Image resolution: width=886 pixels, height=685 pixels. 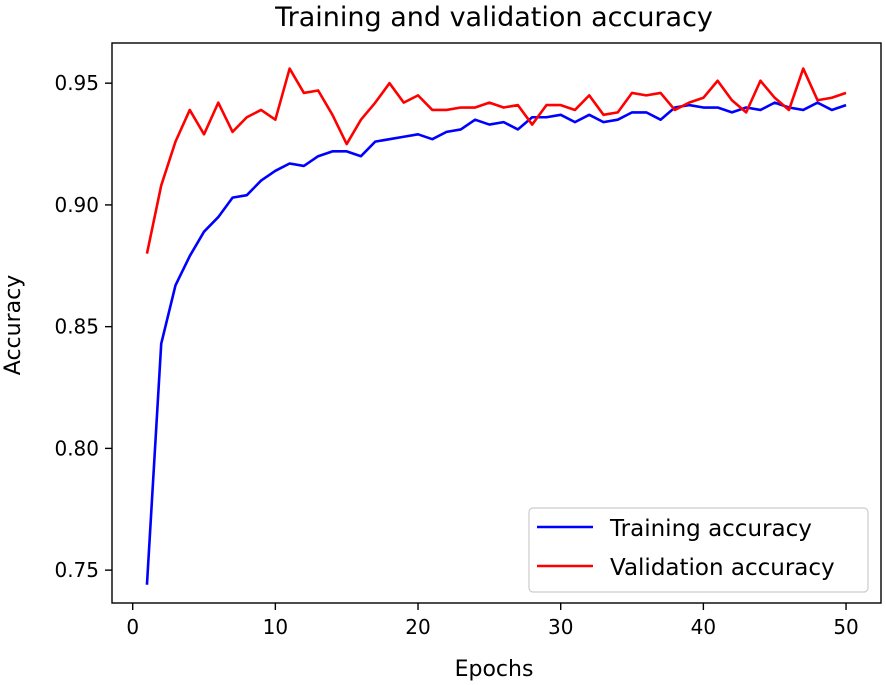 I want to click on y-tick-label: 0.85, so click(x=76, y=327).